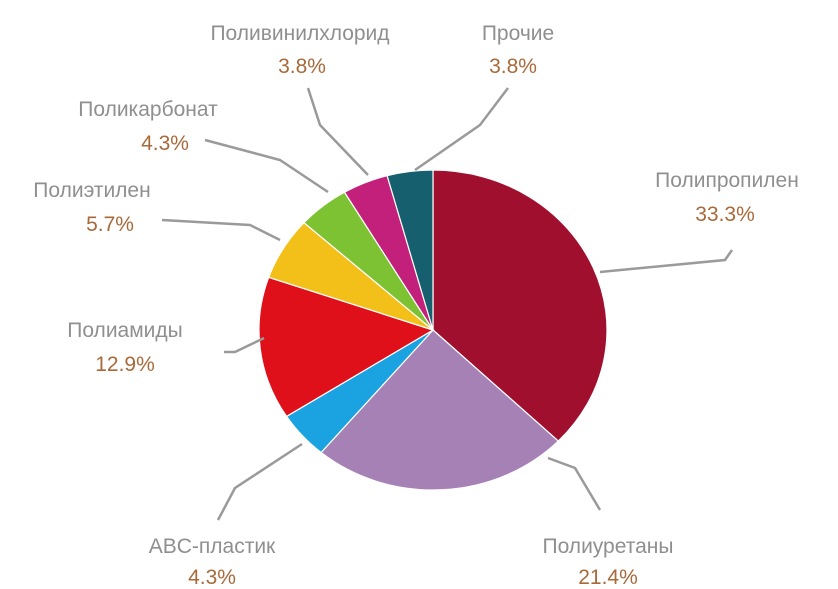 The height and width of the screenshot is (589, 838). What do you see at coordinates (302, 66) in the screenshot?
I see `value-polivinilhlorid: 3.8%` at bounding box center [302, 66].